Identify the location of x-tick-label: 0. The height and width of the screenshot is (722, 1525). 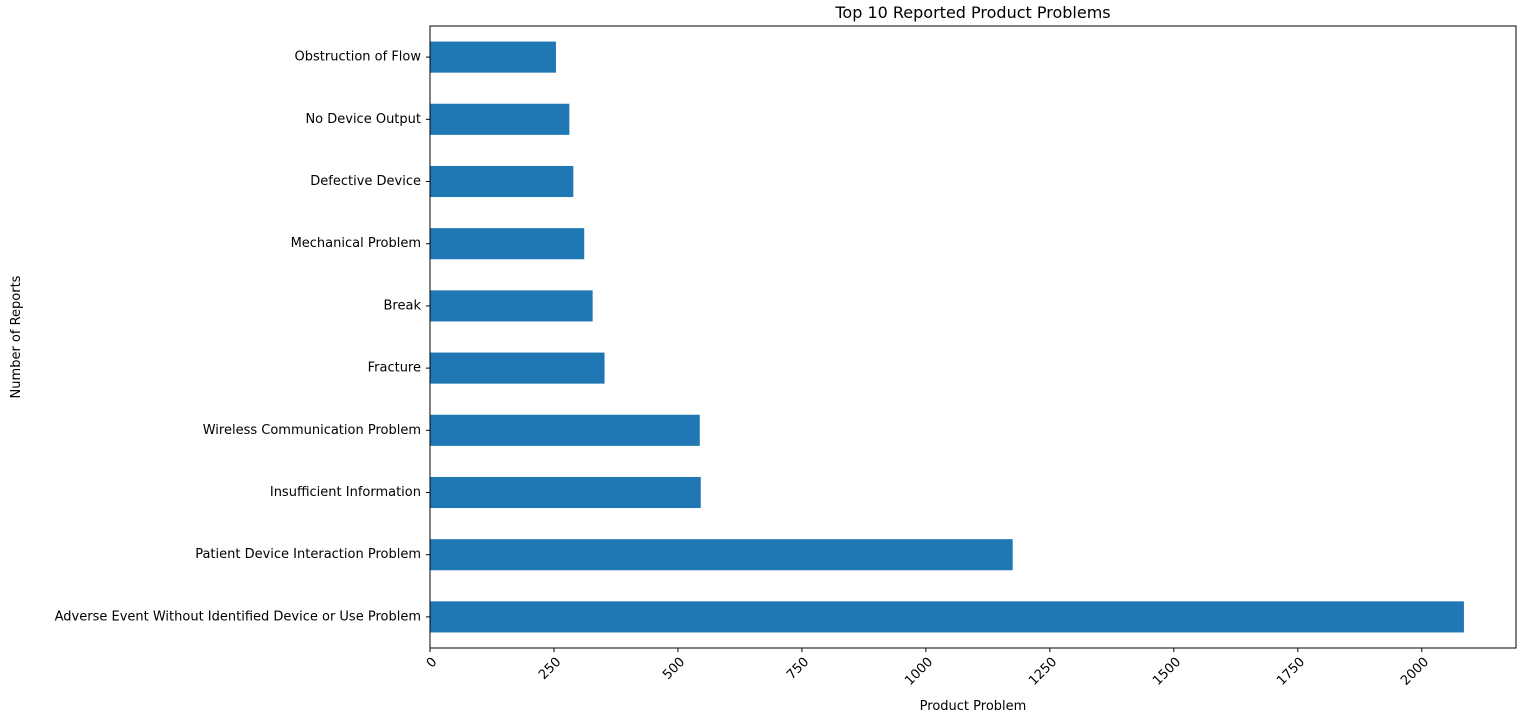
(432, 663).